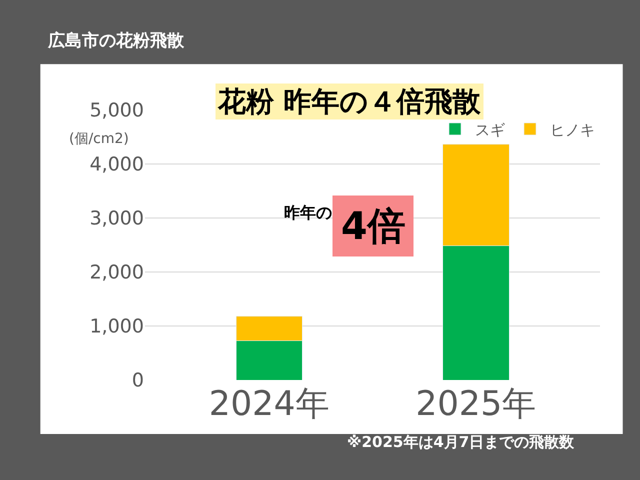 The height and width of the screenshot is (480, 640). Describe the element at coordinates (461, 442) in the screenshot. I see `text: ※2025年は4月7日までの飛散数` at that location.